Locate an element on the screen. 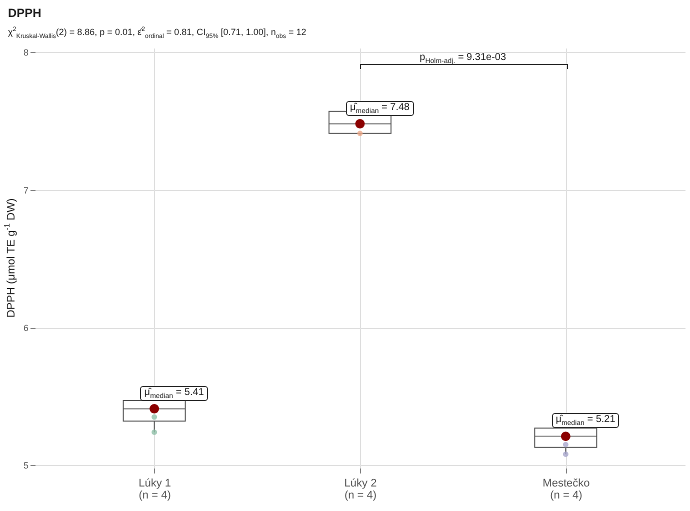  chart-title: DPPH is located at coordinates (25, 13).